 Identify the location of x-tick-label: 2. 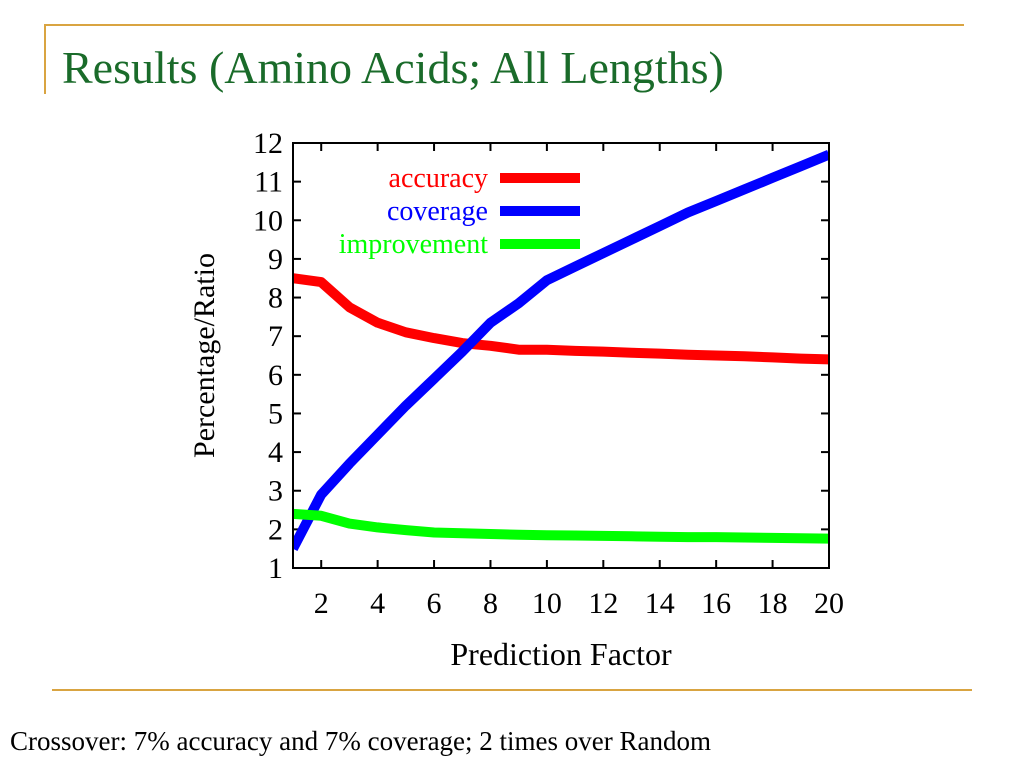
(321, 603).